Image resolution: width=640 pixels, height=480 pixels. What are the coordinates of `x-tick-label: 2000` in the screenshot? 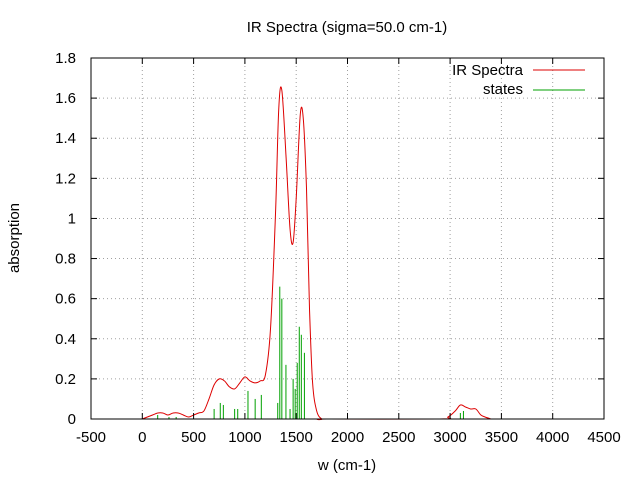 It's located at (347, 437).